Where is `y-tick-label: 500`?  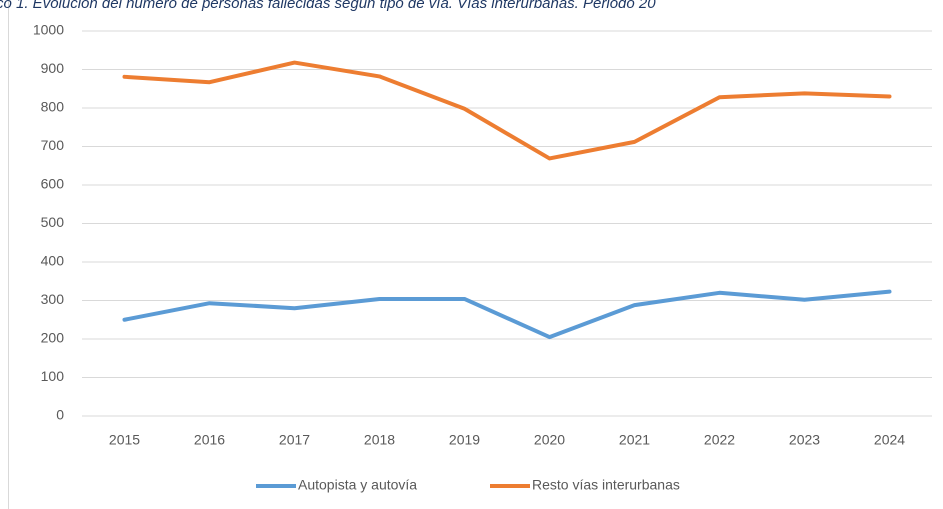
y-tick-label: 500 is located at coordinates (53, 222).